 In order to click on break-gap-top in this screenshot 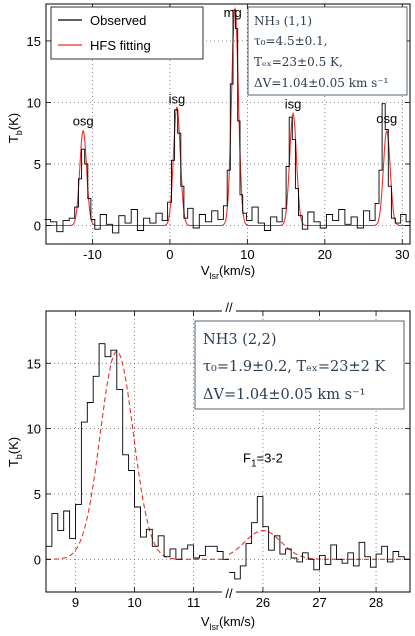, I will do `click(229, 308)`.